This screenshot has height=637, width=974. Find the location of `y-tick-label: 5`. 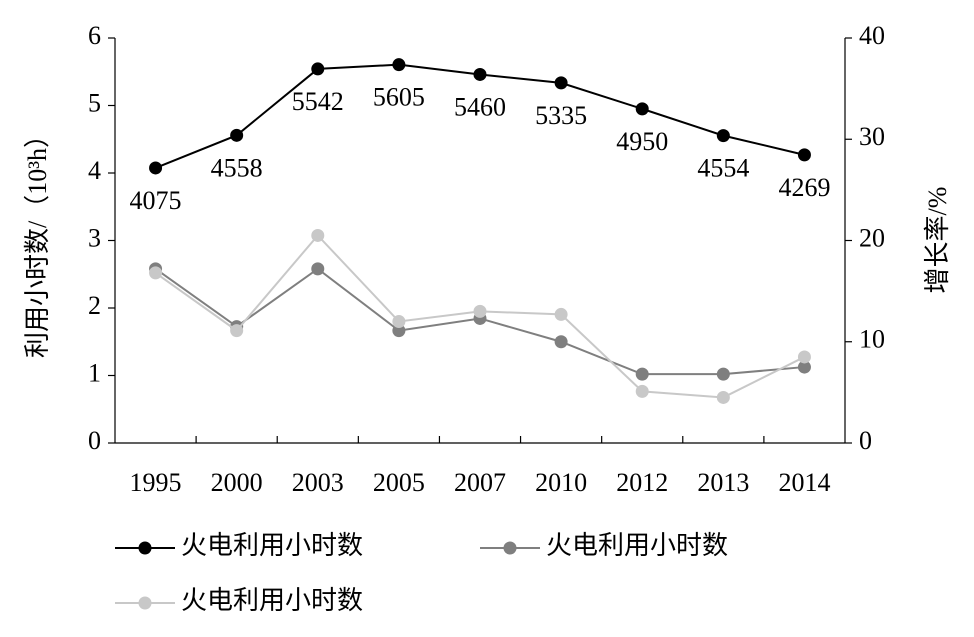

y-tick-label: 5 is located at coordinates (94, 102).